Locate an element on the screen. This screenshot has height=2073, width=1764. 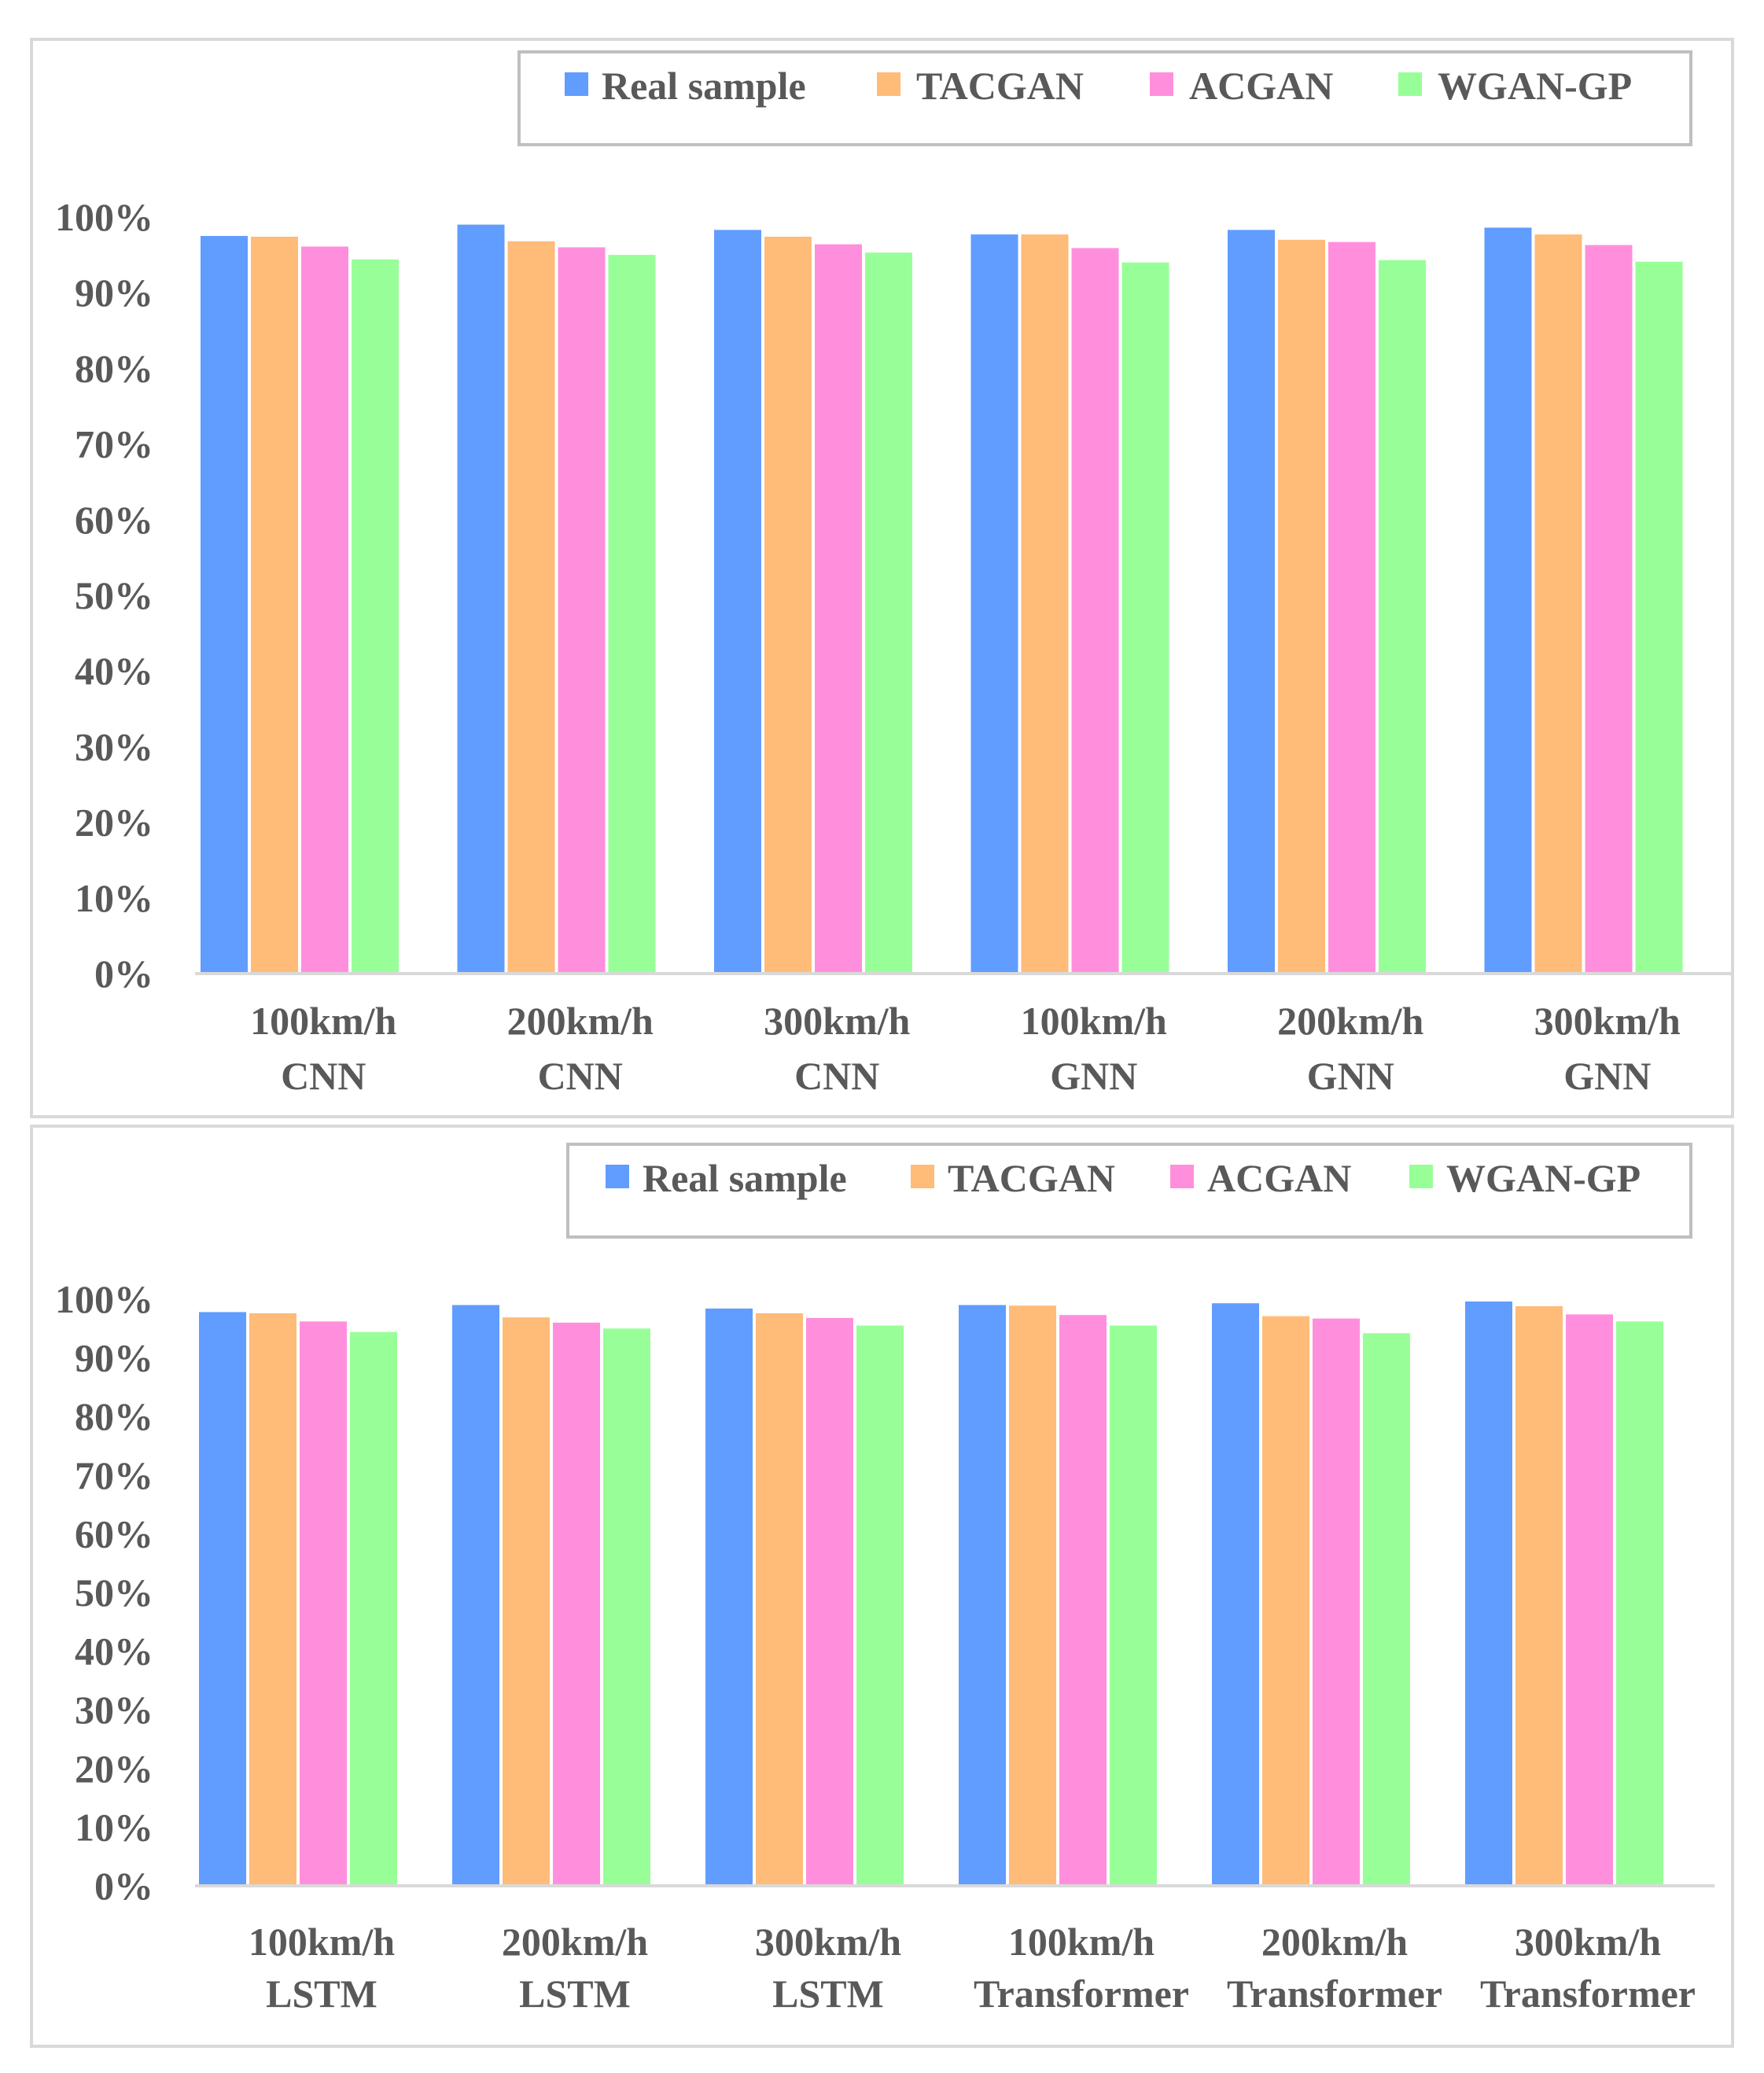
y-tick-label: 80% is located at coordinates (114, 368).